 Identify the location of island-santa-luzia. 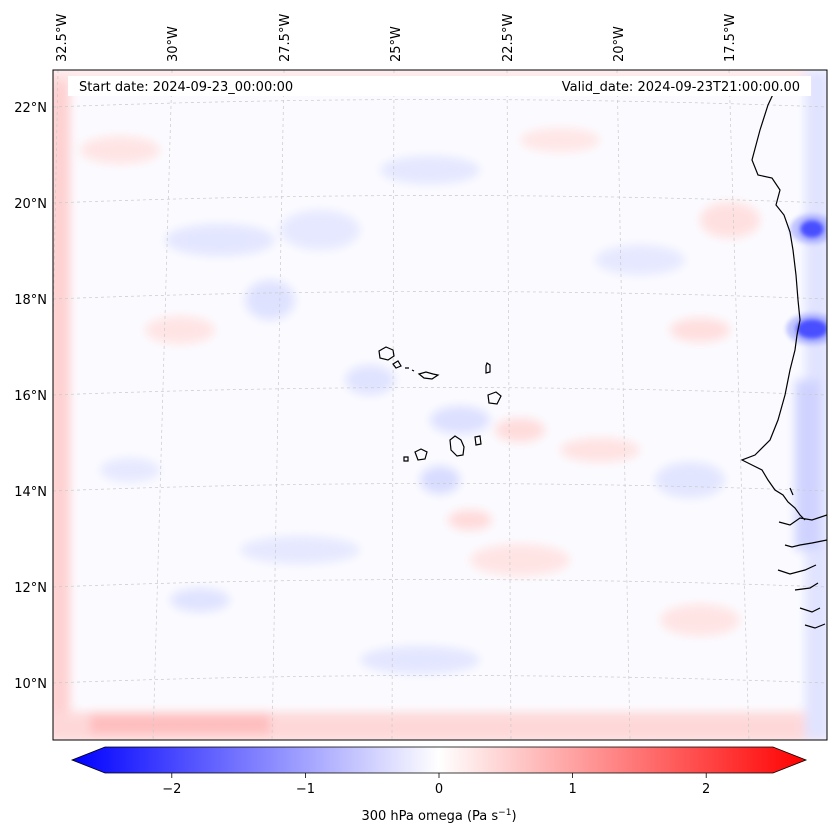
(410, 369).